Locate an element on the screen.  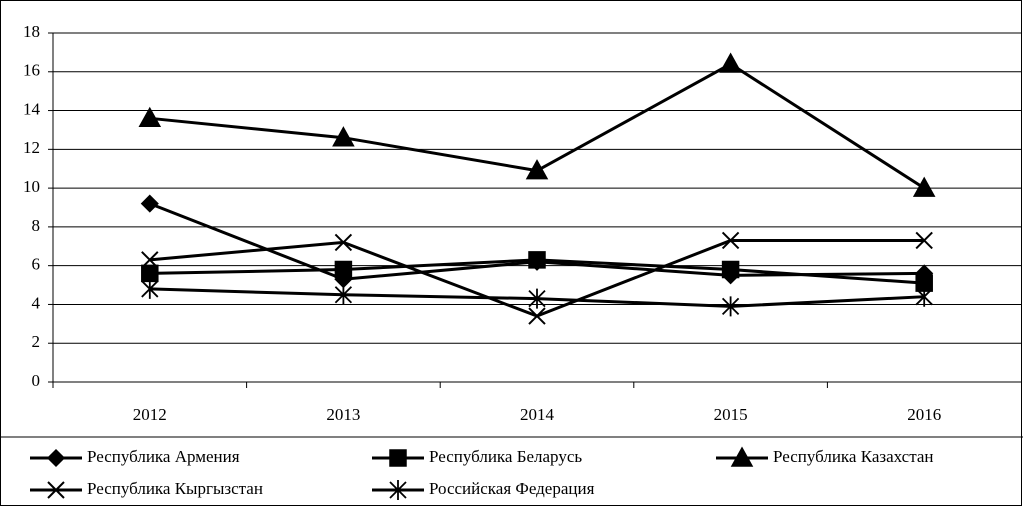
y-tick-label: 2 is located at coordinates (36, 341).